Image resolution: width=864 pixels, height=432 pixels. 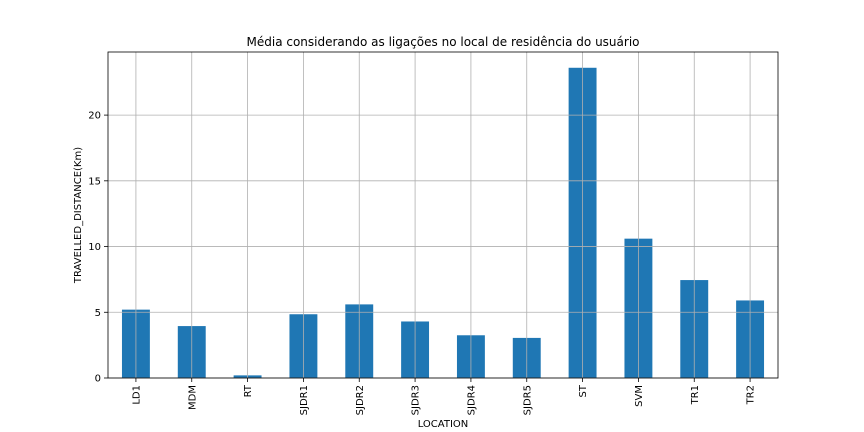 I want to click on x-tick-label: SJDR2, so click(x=360, y=400).